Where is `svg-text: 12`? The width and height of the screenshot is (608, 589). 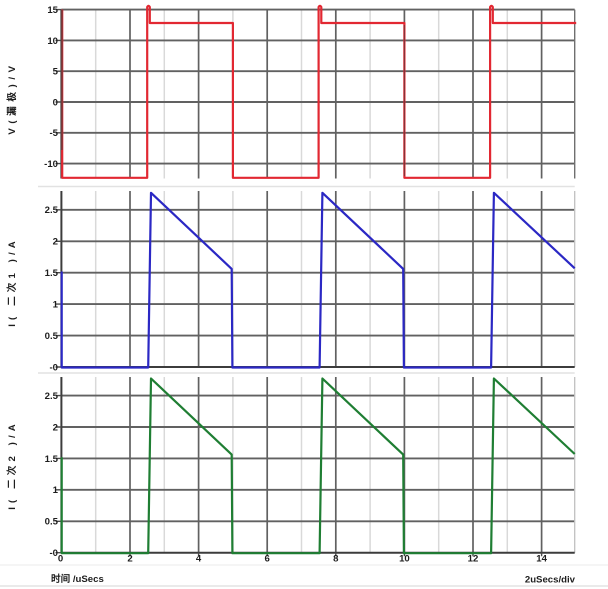 svg-text: 12 is located at coordinates (473, 559).